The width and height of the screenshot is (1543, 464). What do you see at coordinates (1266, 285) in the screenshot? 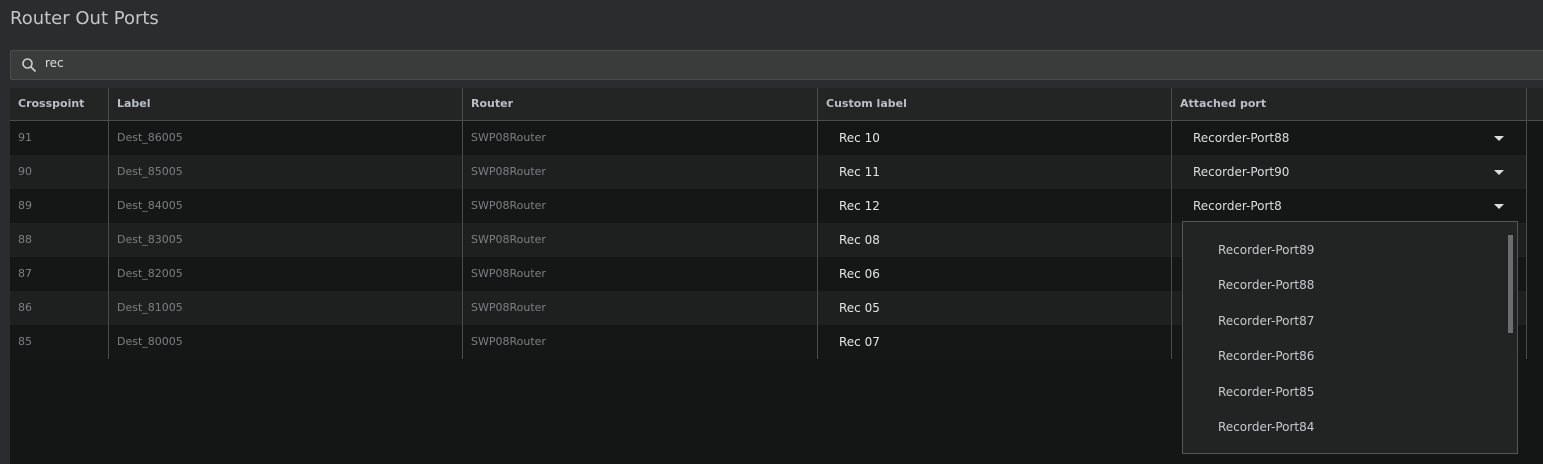
I see `dropdown-option: Recorder-Port88` at bounding box center [1266, 285].